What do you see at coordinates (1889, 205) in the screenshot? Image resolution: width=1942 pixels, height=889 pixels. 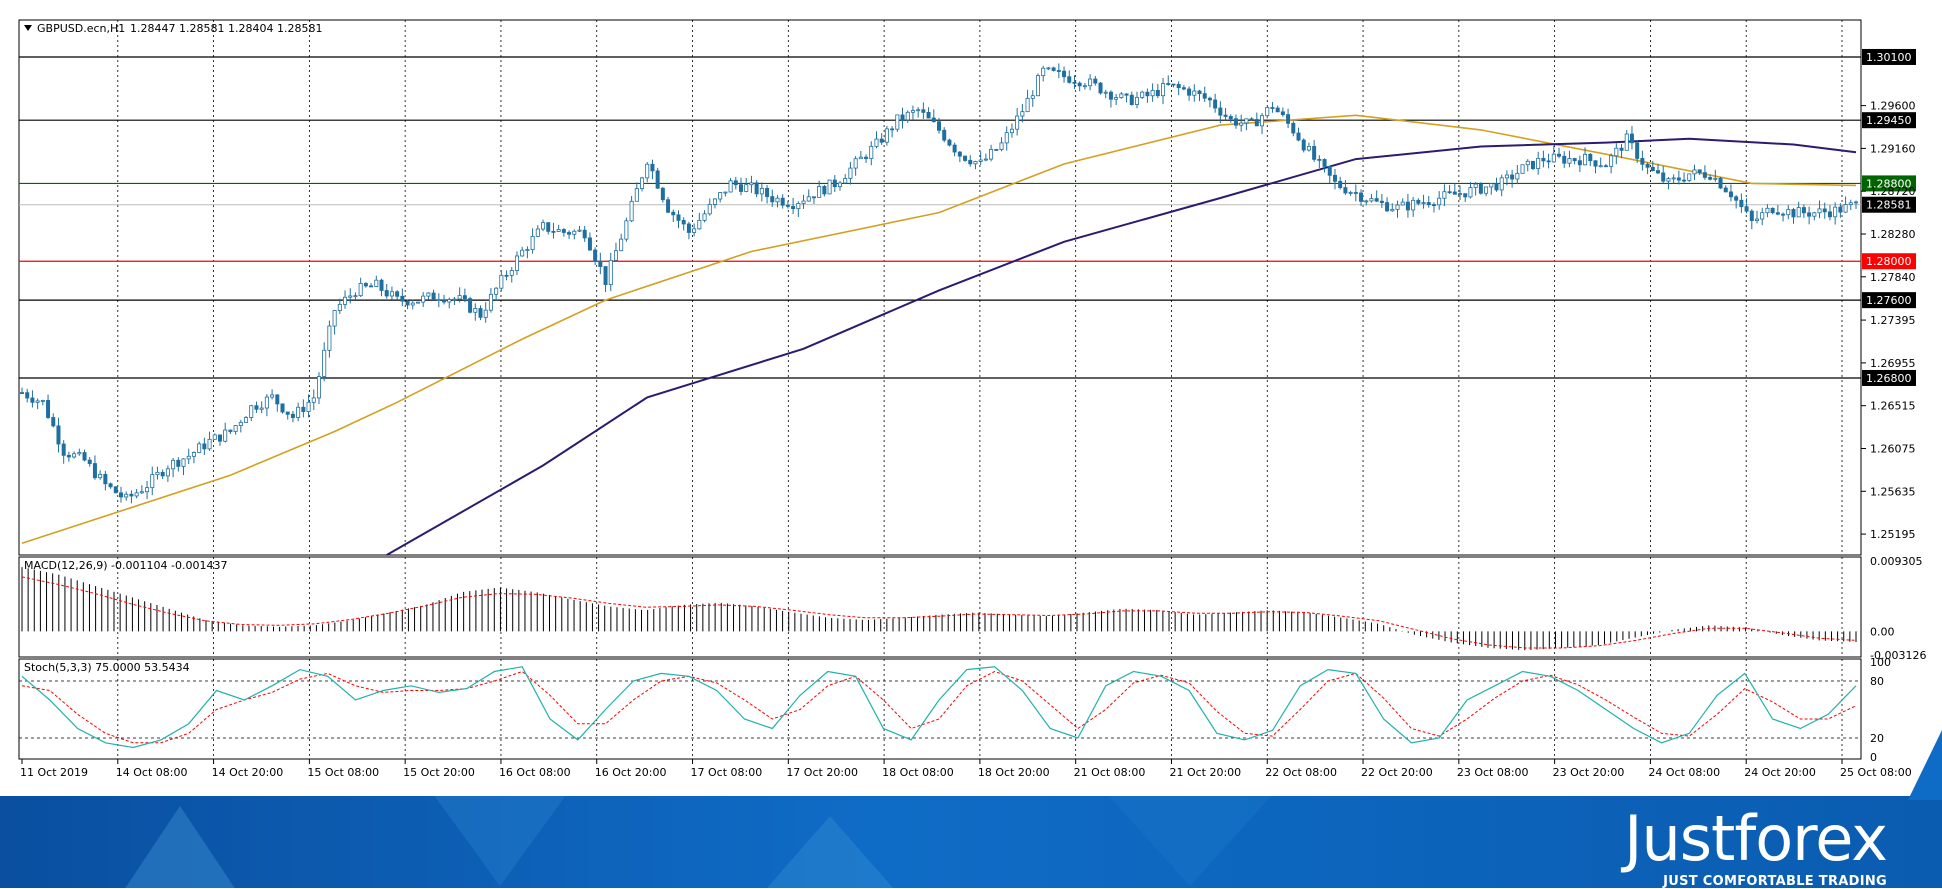 I see `current-price-label: 1.28581` at bounding box center [1889, 205].